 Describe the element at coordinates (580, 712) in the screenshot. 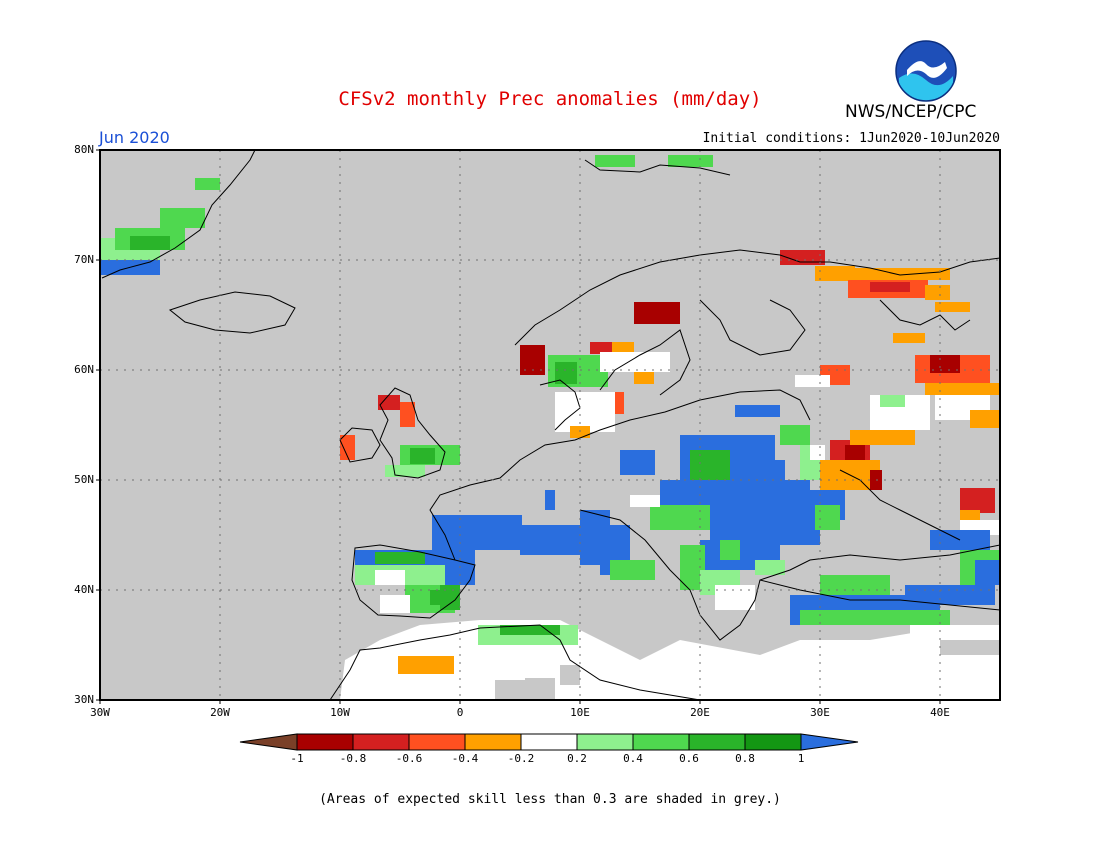

I see `lon-label-10e: 10E` at that location.